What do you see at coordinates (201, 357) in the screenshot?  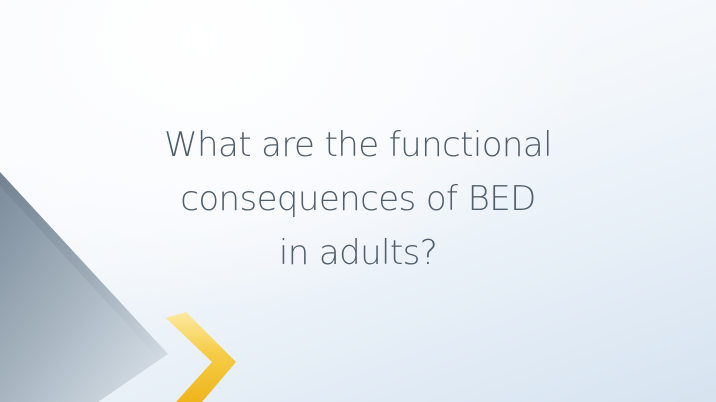 I see `gold-chevron-shape` at bounding box center [201, 357].